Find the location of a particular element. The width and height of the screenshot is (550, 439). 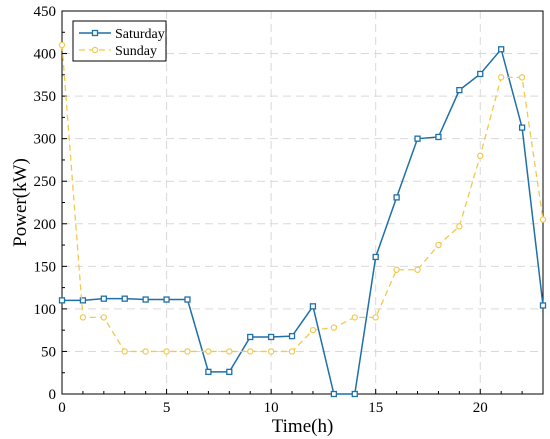

x-tick-label: 0 is located at coordinates (62, 408).